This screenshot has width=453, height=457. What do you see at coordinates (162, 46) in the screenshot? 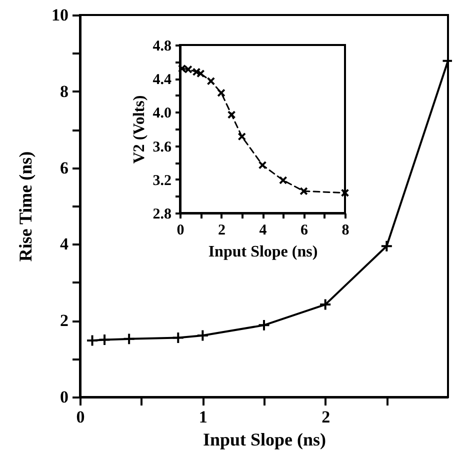
I see `y-tick-label: 4.8` at bounding box center [162, 46].